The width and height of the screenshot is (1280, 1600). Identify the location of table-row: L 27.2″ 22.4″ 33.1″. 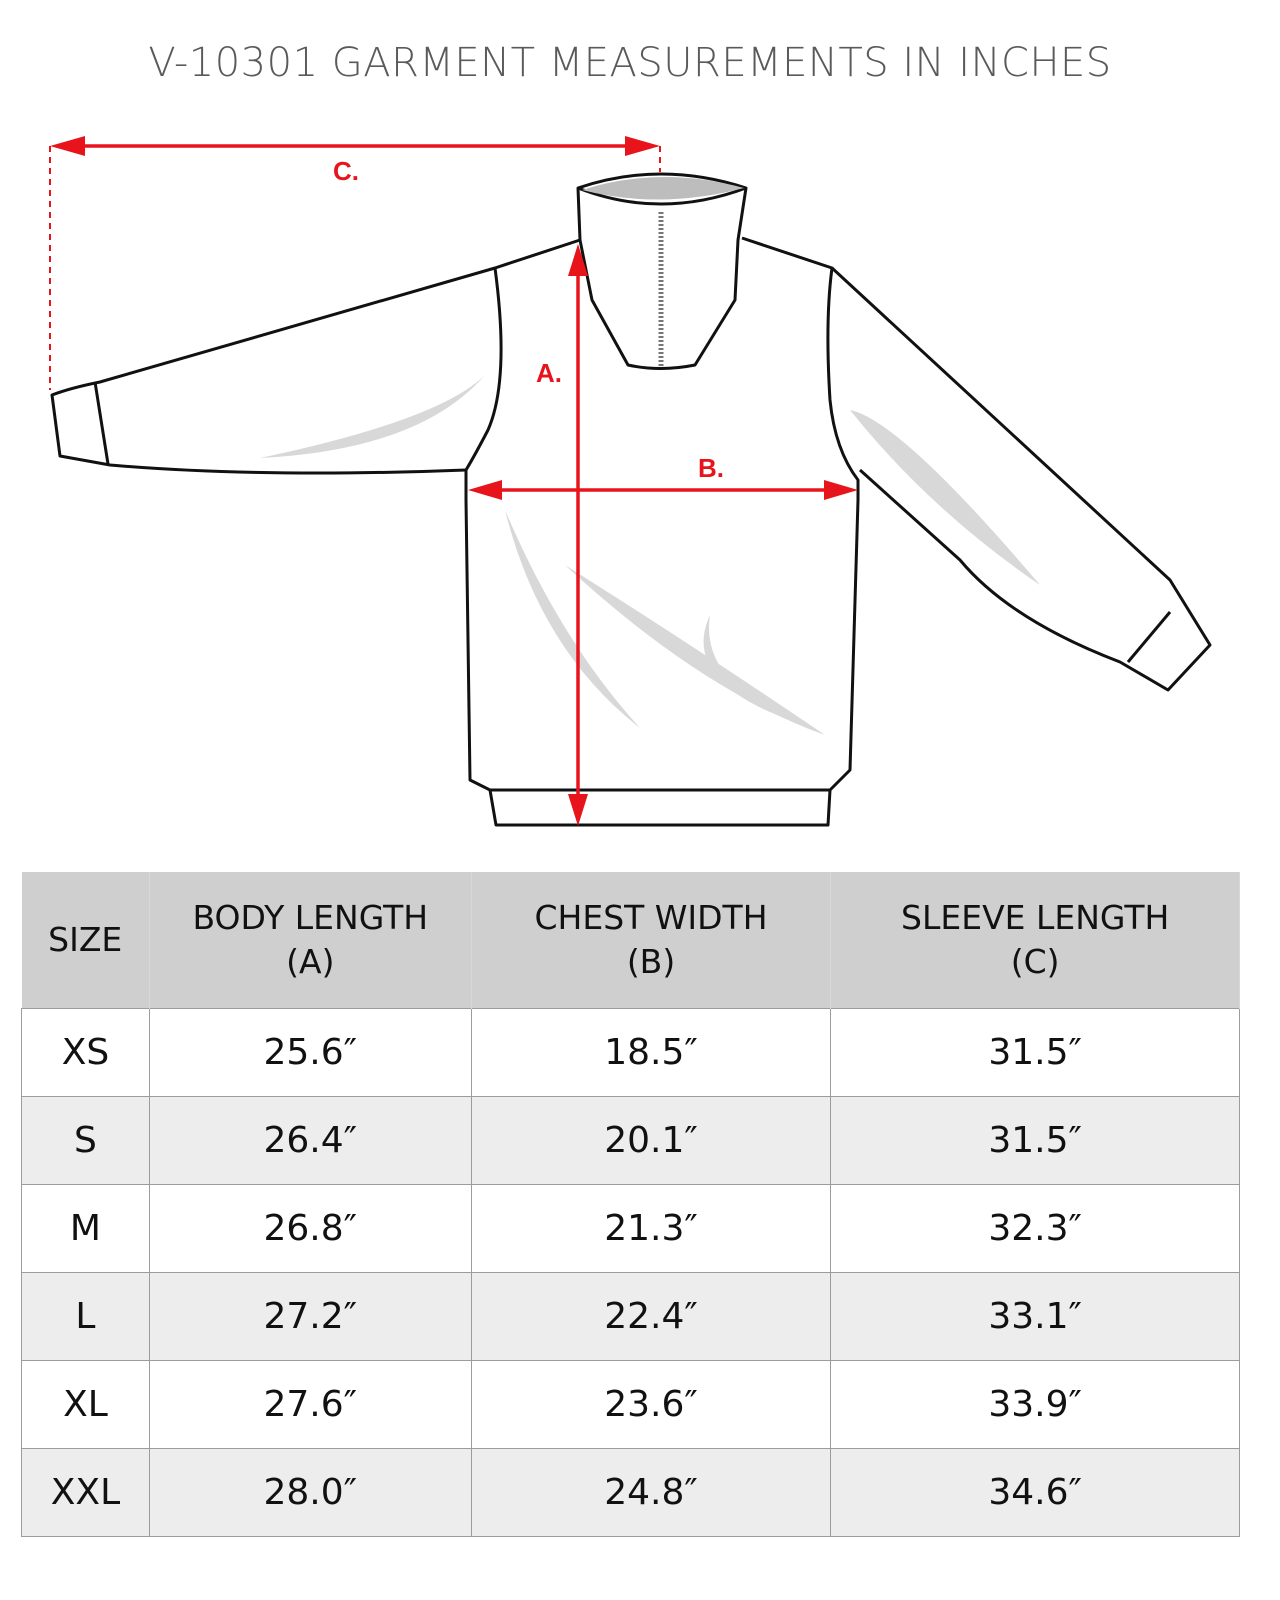
(630, 1316).